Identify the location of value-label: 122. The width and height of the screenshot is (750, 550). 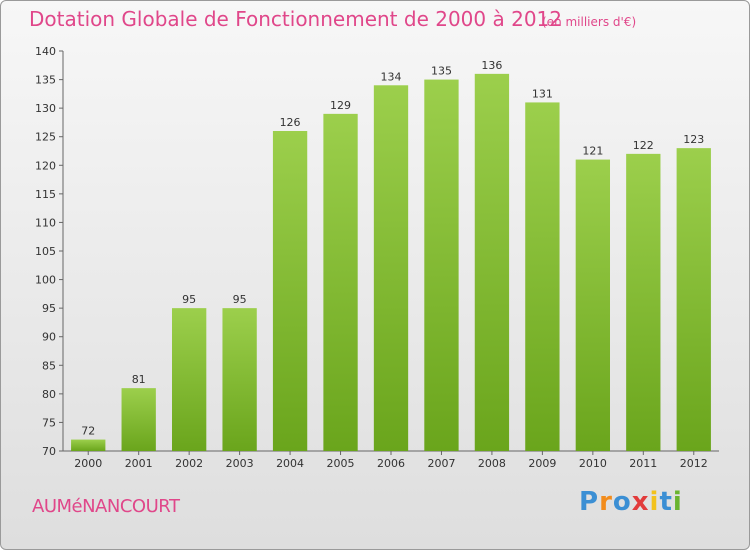
(643, 145).